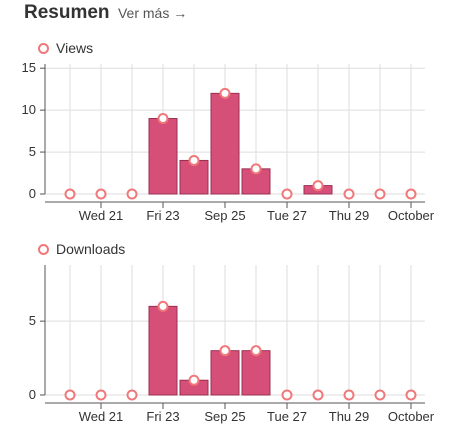  Describe the element at coordinates (67, 12) in the screenshot. I see `summary-title: Resumen` at that location.